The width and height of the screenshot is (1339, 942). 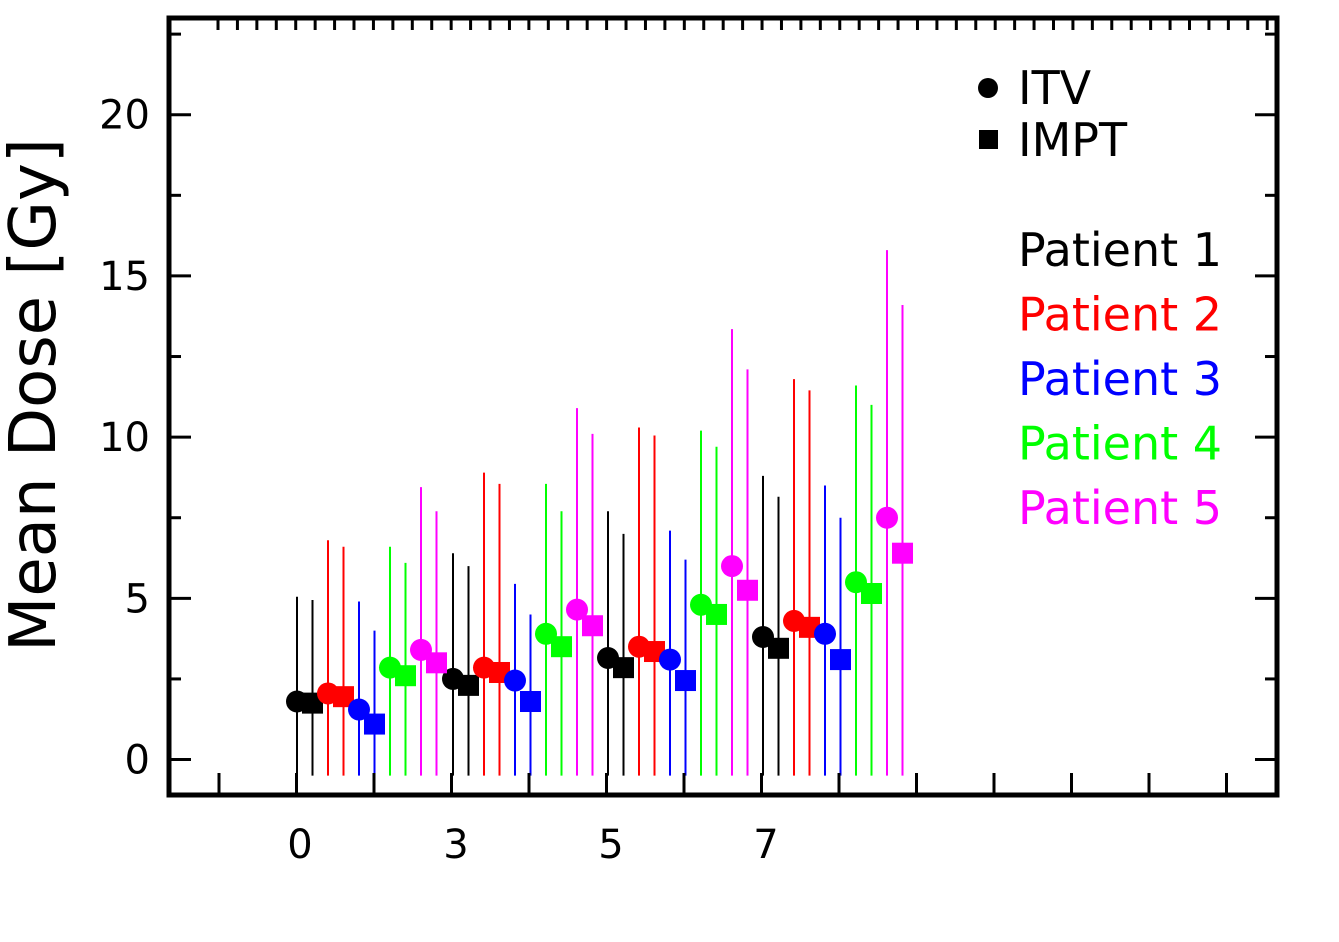 What do you see at coordinates (1120, 444) in the screenshot?
I see `legend-series-label: Patient 4` at bounding box center [1120, 444].